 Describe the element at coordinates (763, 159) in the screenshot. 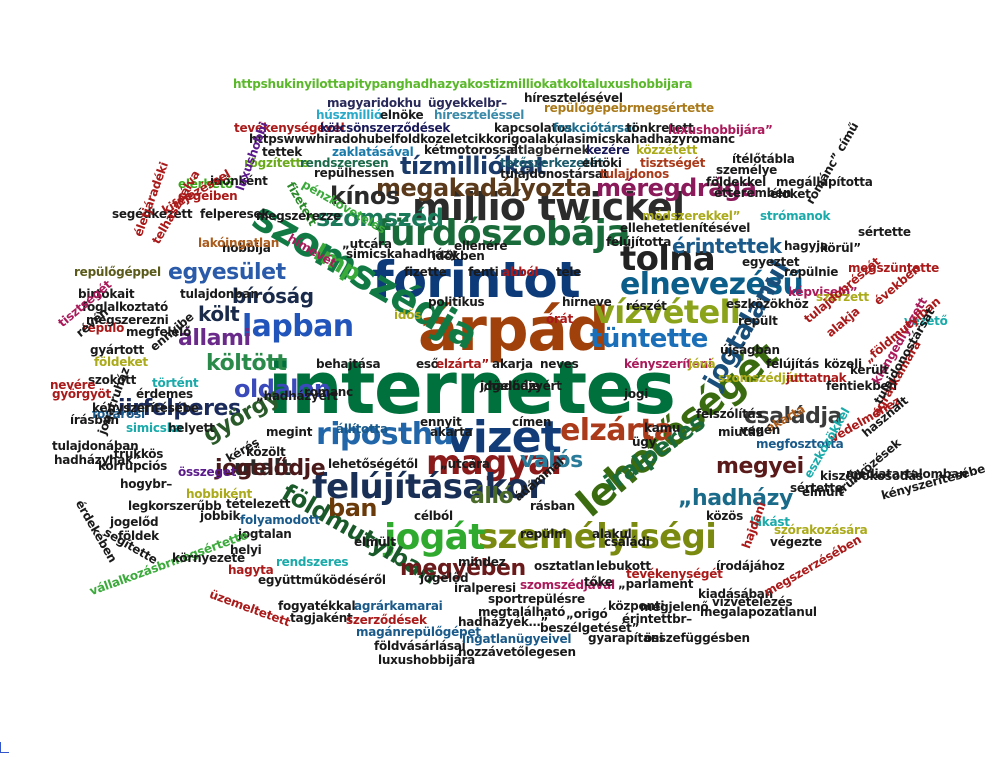

I see `cloud-word-itelotabla: ítélőtábla` at that location.